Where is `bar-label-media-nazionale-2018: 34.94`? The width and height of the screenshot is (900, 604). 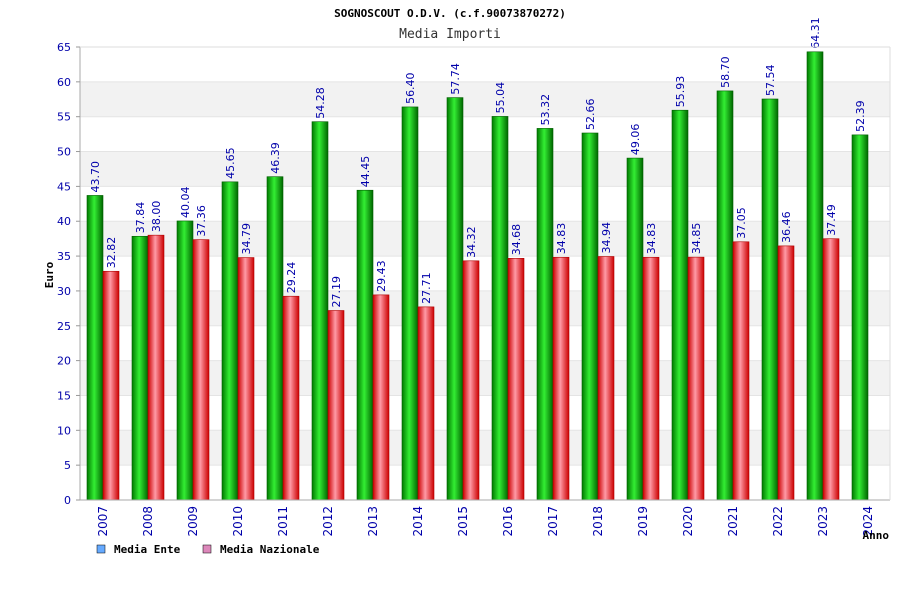
bar-label-media-nazionale-2018: 34.94 is located at coordinates (606, 238).